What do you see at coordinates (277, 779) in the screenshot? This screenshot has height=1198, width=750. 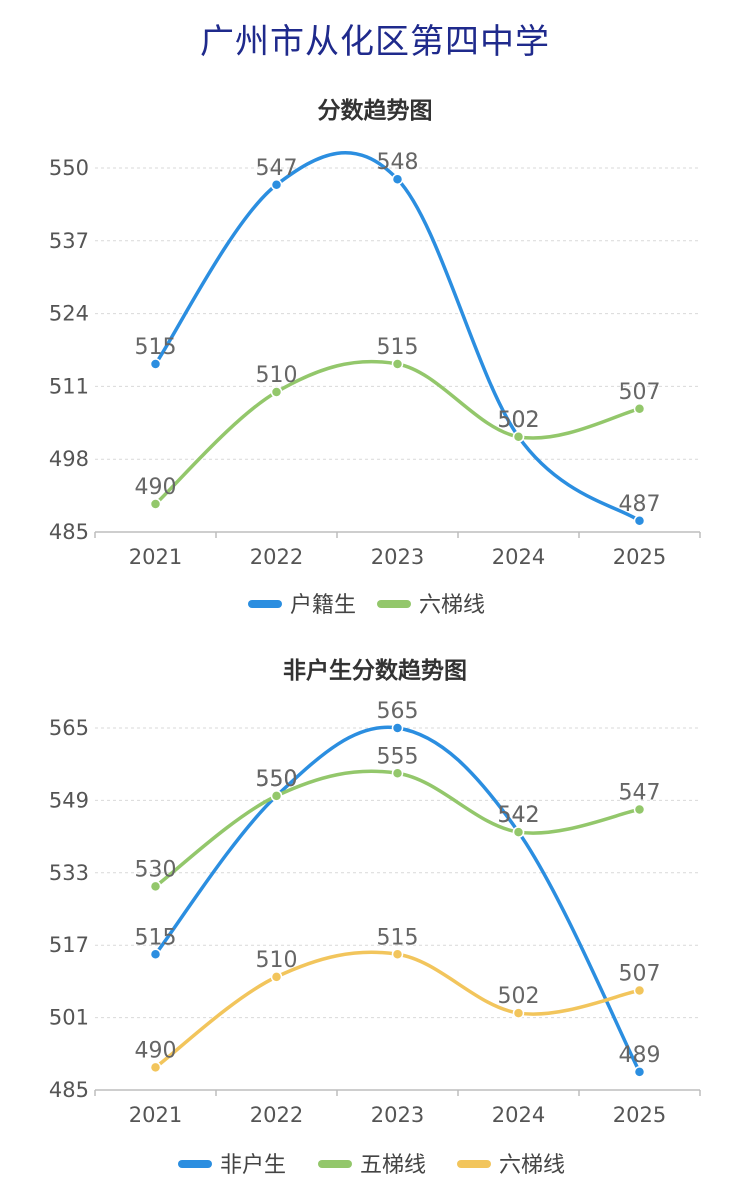 I see `data-label: 550` at bounding box center [277, 779].